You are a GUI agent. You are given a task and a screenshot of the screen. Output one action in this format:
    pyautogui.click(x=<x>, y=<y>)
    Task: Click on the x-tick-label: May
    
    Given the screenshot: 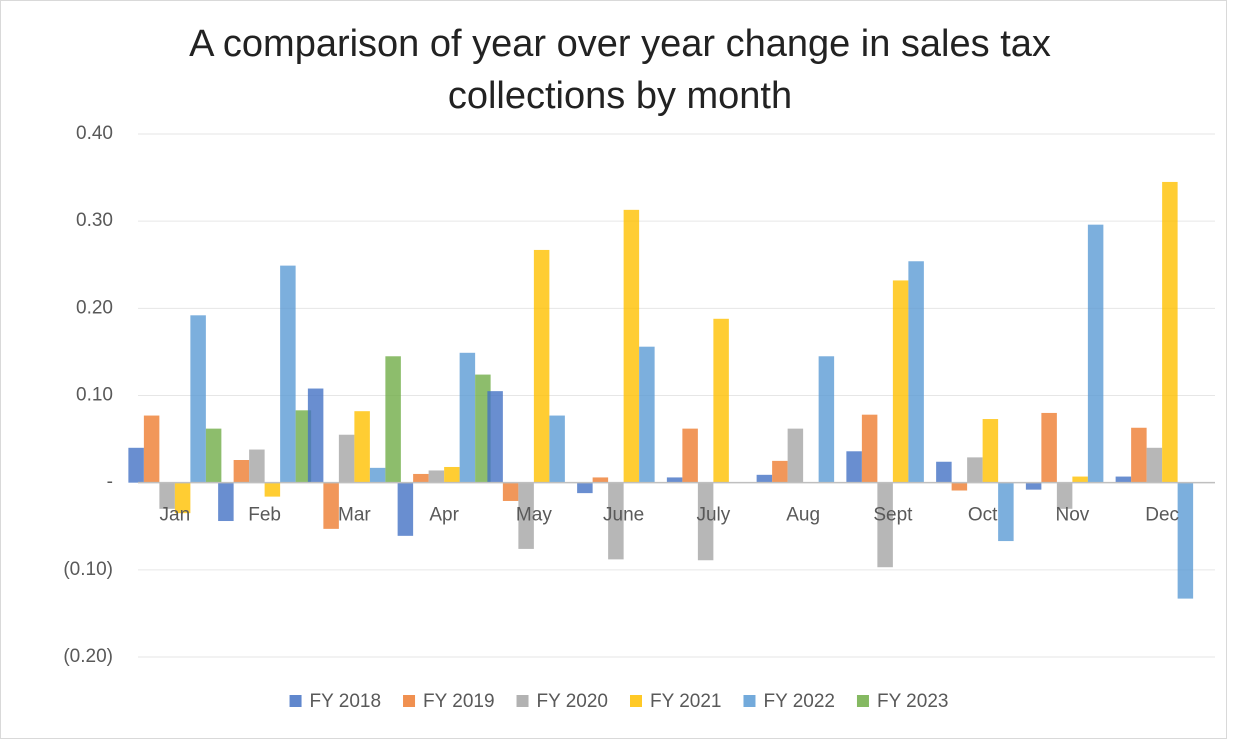 What is the action you would take?
    pyautogui.click(x=534, y=515)
    